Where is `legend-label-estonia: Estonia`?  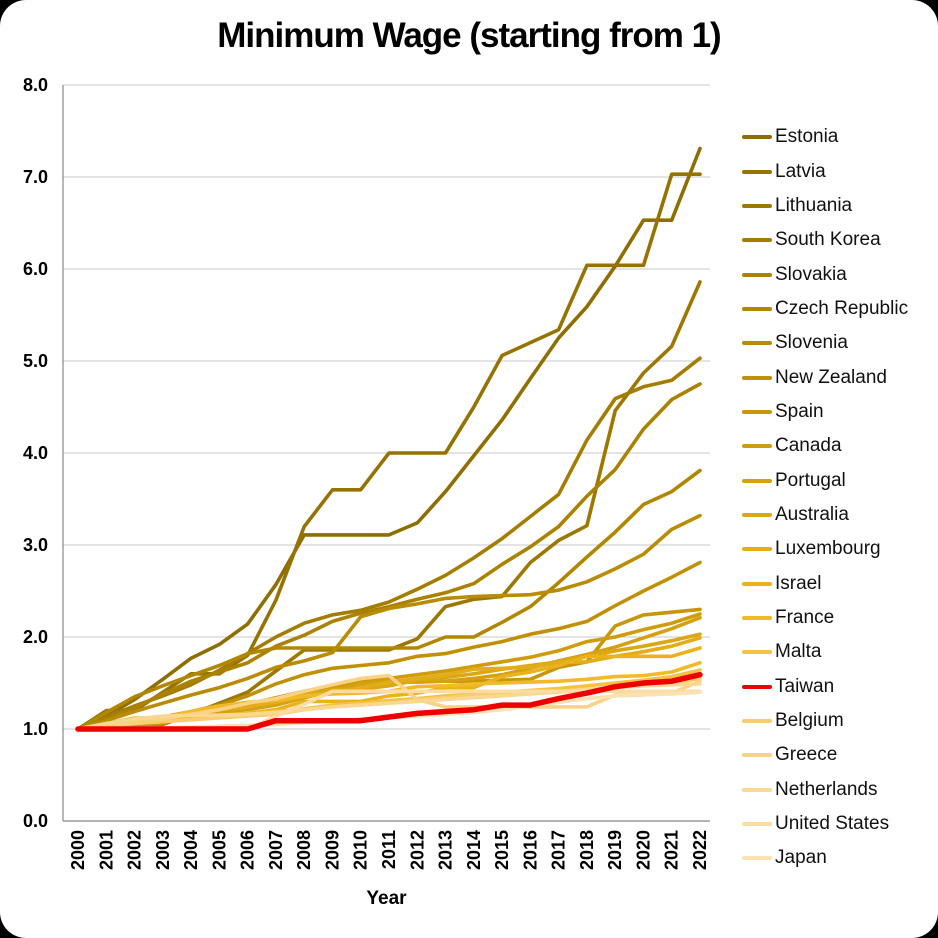
legend-label-estonia: Estonia is located at coordinates (807, 137).